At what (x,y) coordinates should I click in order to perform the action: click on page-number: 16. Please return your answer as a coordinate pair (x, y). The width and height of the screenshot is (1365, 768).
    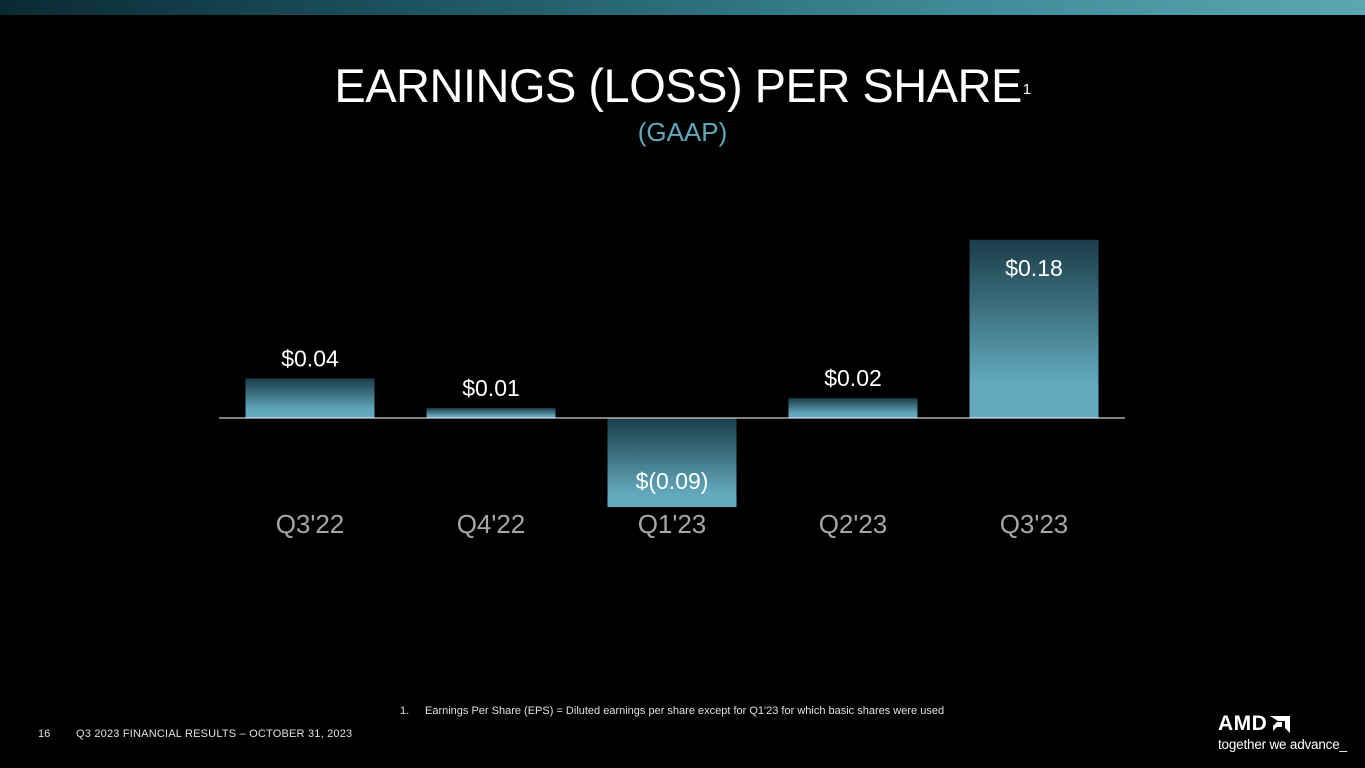
    Looking at the image, I should click on (44, 734).